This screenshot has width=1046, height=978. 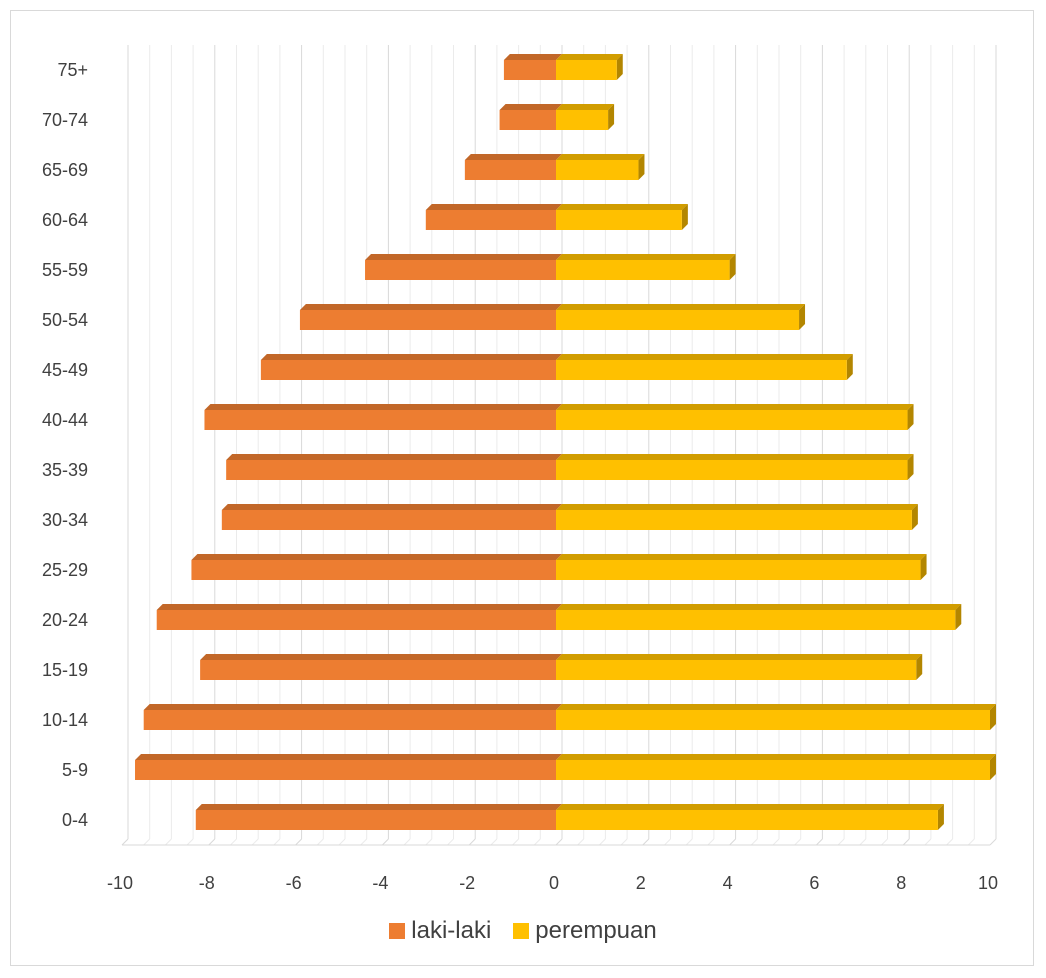 What do you see at coordinates (75, 770) in the screenshot?
I see `y-tick-label-5-9: 5-9` at bounding box center [75, 770].